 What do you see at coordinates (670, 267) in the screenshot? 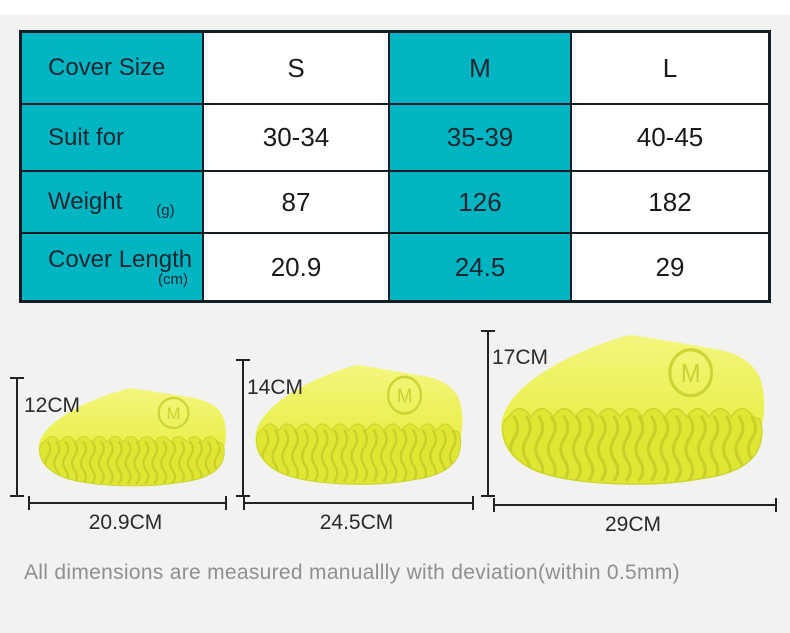
I see `cell-length-l: 29` at bounding box center [670, 267].